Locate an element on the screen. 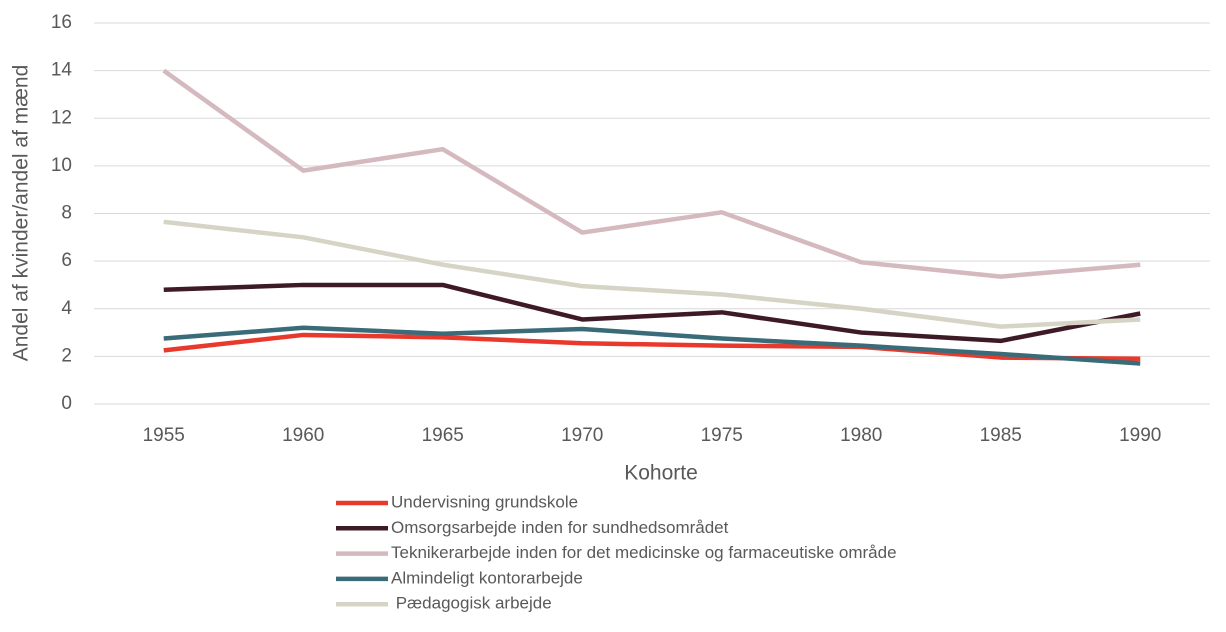  y-tick-label: 6 is located at coordinates (66, 260).